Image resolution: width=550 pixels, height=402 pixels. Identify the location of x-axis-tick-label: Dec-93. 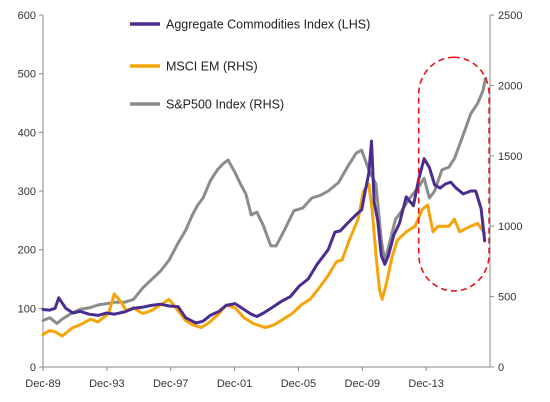
(106, 384).